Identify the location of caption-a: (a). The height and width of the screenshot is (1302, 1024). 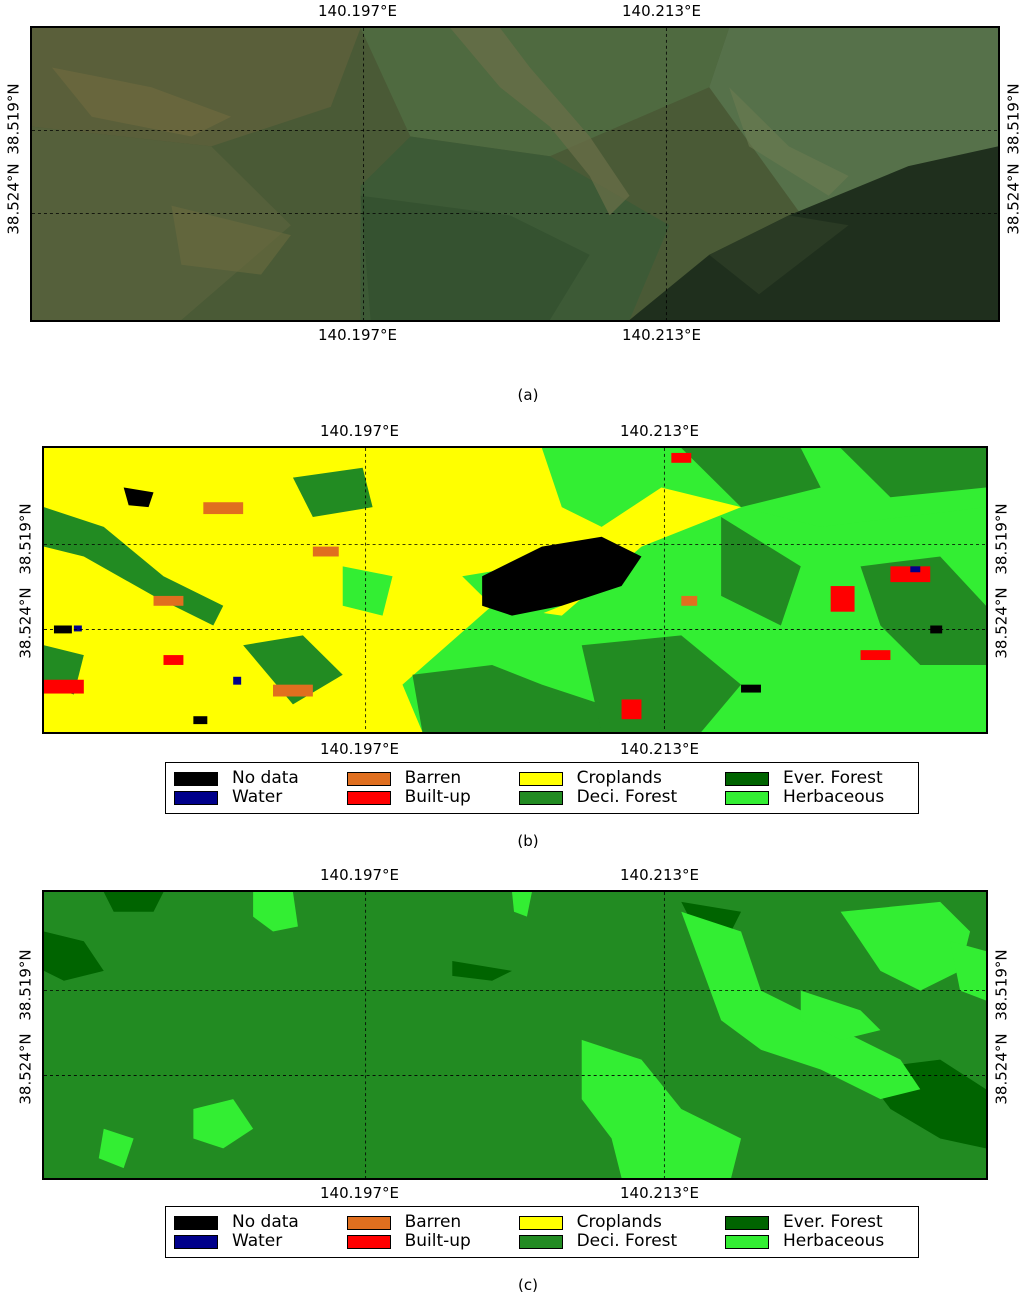
(528, 395).